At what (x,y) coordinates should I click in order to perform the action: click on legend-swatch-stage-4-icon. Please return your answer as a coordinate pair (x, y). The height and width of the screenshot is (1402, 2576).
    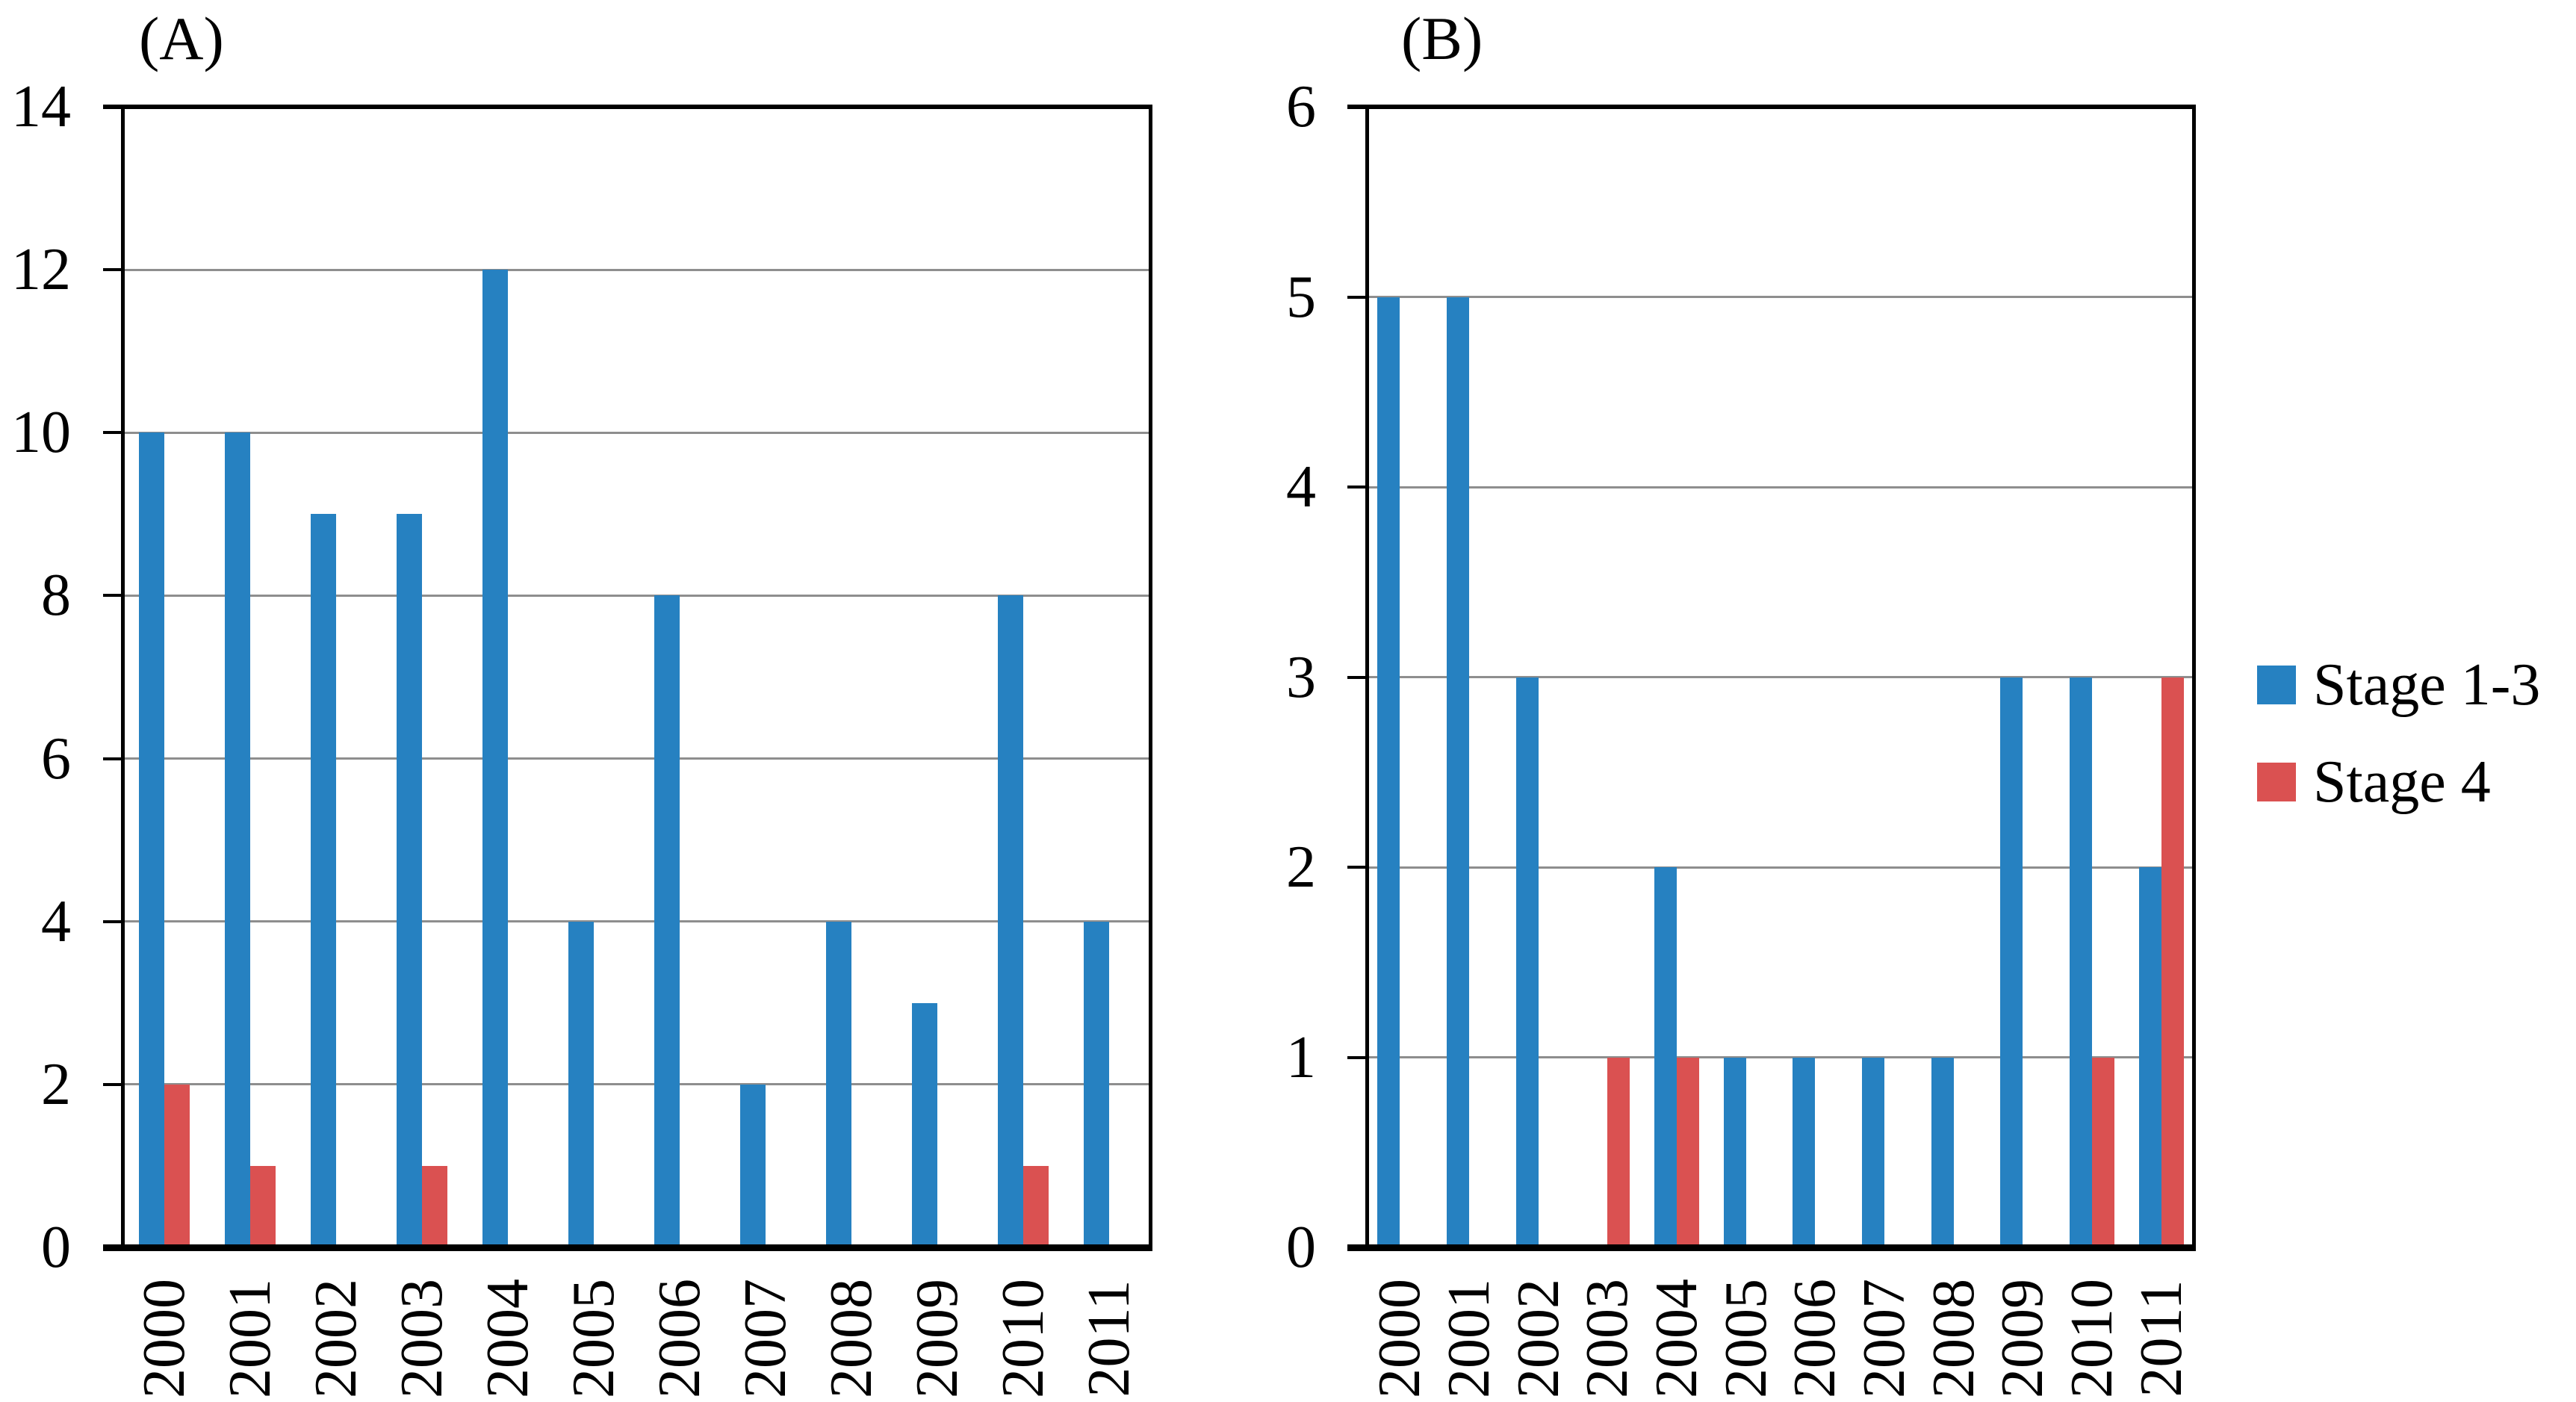
    Looking at the image, I should click on (2276, 782).